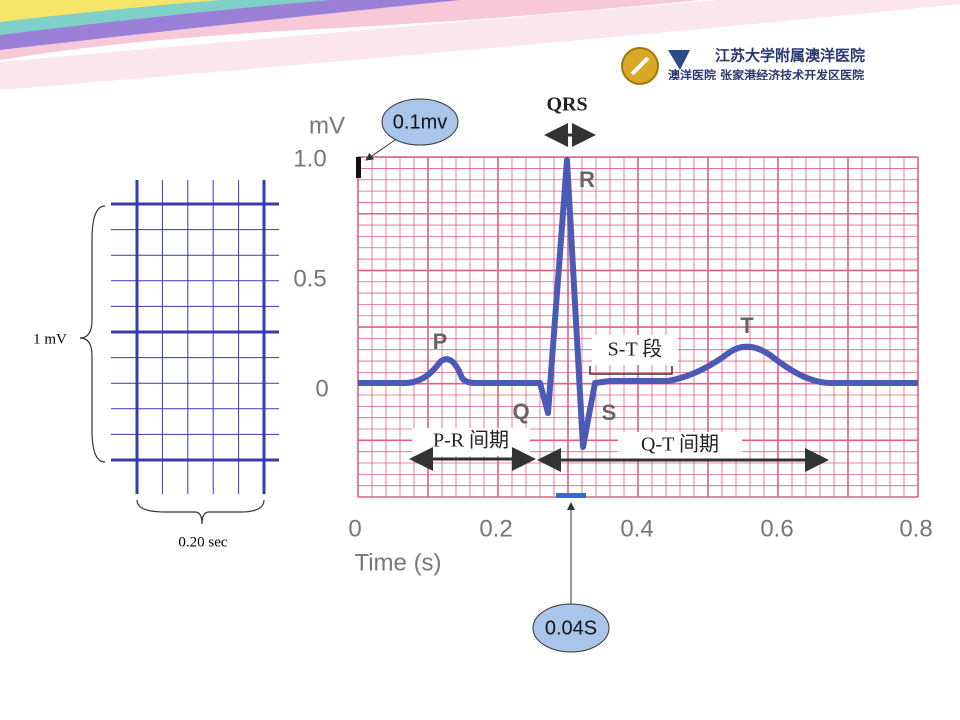  What do you see at coordinates (397, 562) in the screenshot?
I see `x-axis-label: Time (s)` at bounding box center [397, 562].